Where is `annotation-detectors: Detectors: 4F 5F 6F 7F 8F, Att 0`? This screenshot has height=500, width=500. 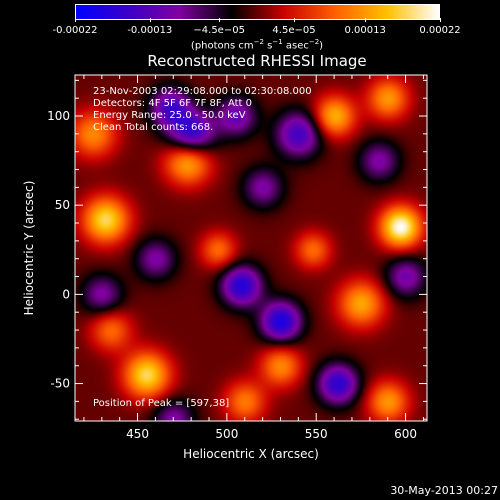
annotation-detectors: Detectors: 4F 5F 6F 7F 8F, Att 0 is located at coordinates (173, 103).